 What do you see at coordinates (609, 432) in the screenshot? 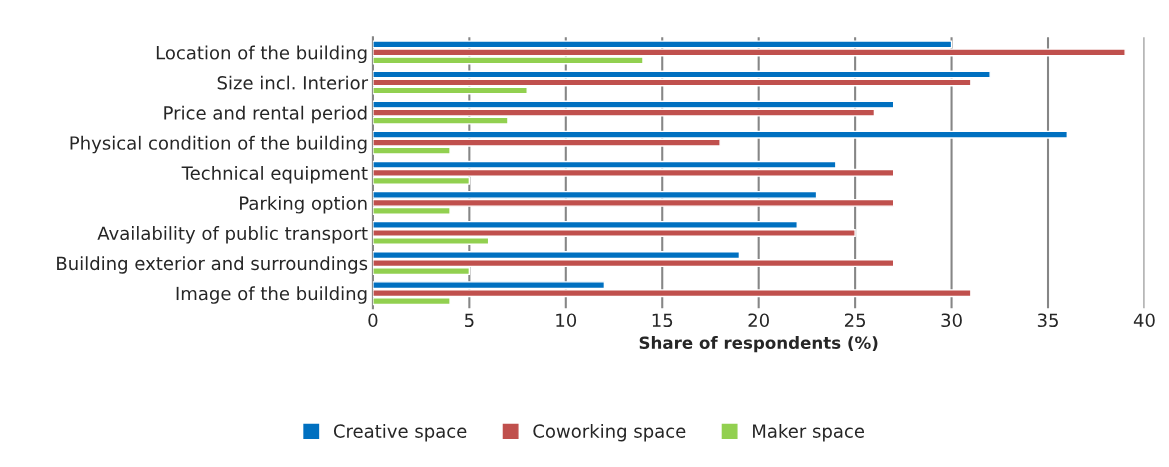
I see `legend-label: Coworking space` at bounding box center [609, 432].